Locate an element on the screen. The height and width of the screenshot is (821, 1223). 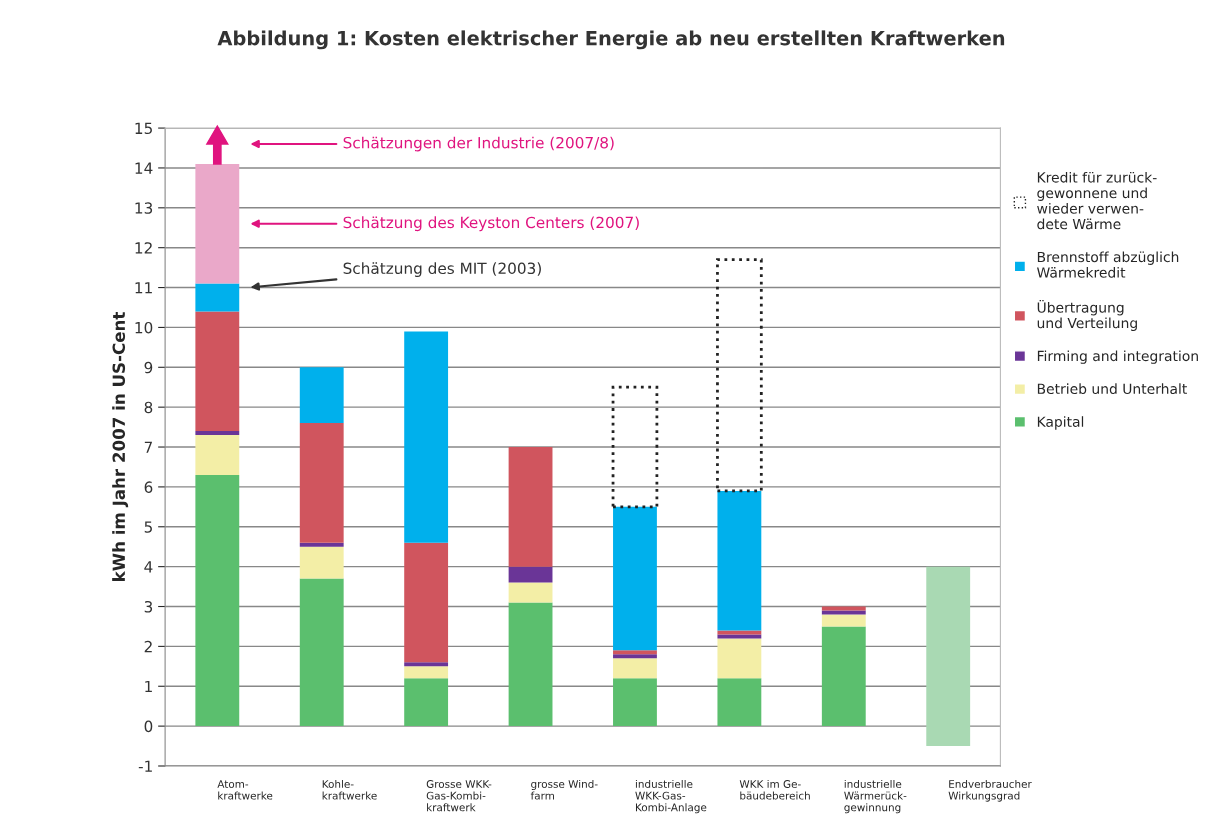
y-tick-label: 12 is located at coordinates (143, 248).